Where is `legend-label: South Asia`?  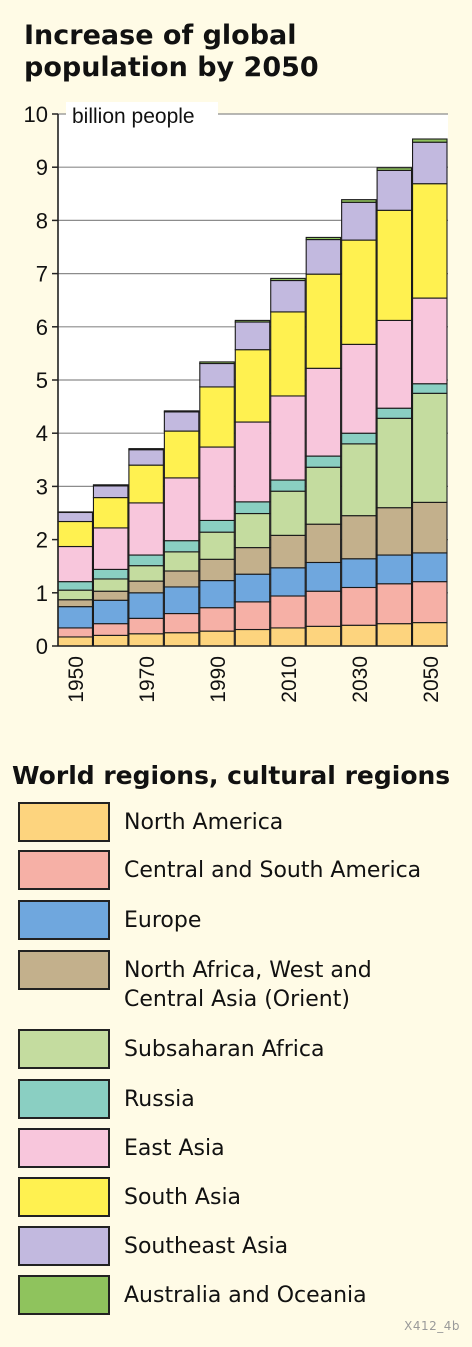 legend-label: South Asia is located at coordinates (183, 1197).